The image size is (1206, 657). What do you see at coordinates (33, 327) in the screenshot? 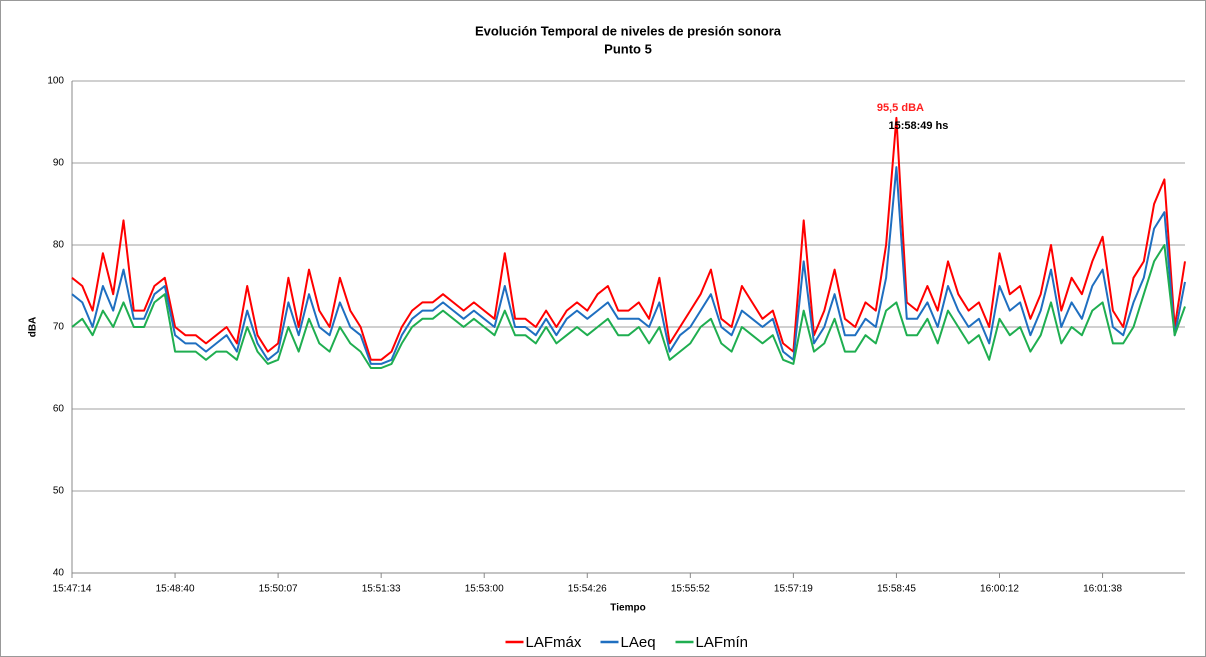
I see `y-axis-label: dBA` at bounding box center [33, 327].